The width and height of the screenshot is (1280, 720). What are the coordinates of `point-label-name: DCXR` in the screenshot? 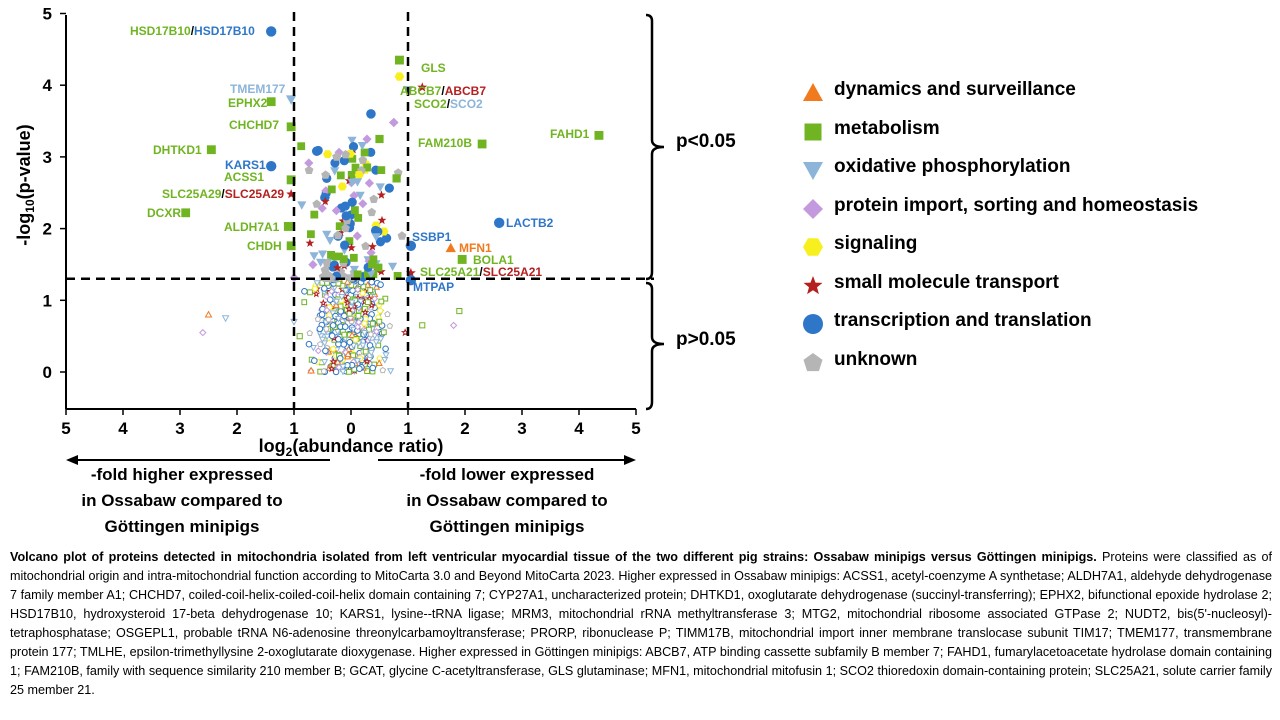 It's located at (164, 213).